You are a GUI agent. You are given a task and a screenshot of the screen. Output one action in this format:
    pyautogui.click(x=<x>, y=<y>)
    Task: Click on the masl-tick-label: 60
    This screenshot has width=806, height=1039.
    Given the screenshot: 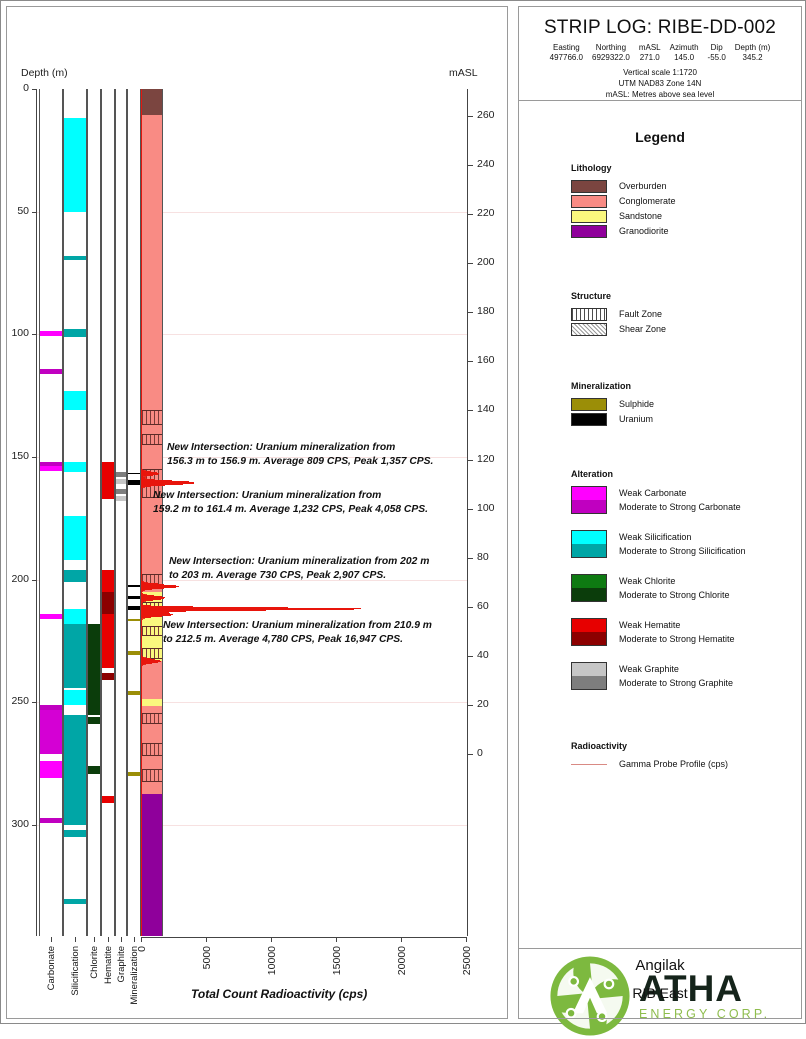 What is the action you would take?
    pyautogui.click(x=483, y=606)
    